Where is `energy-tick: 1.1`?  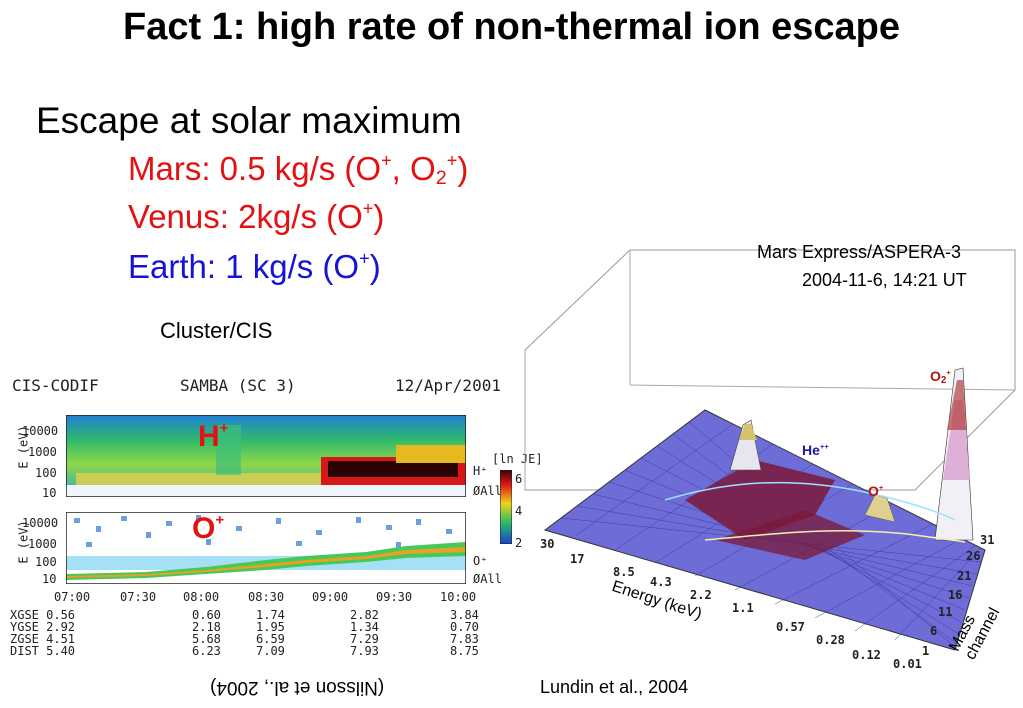 energy-tick: 1.1 is located at coordinates (743, 608).